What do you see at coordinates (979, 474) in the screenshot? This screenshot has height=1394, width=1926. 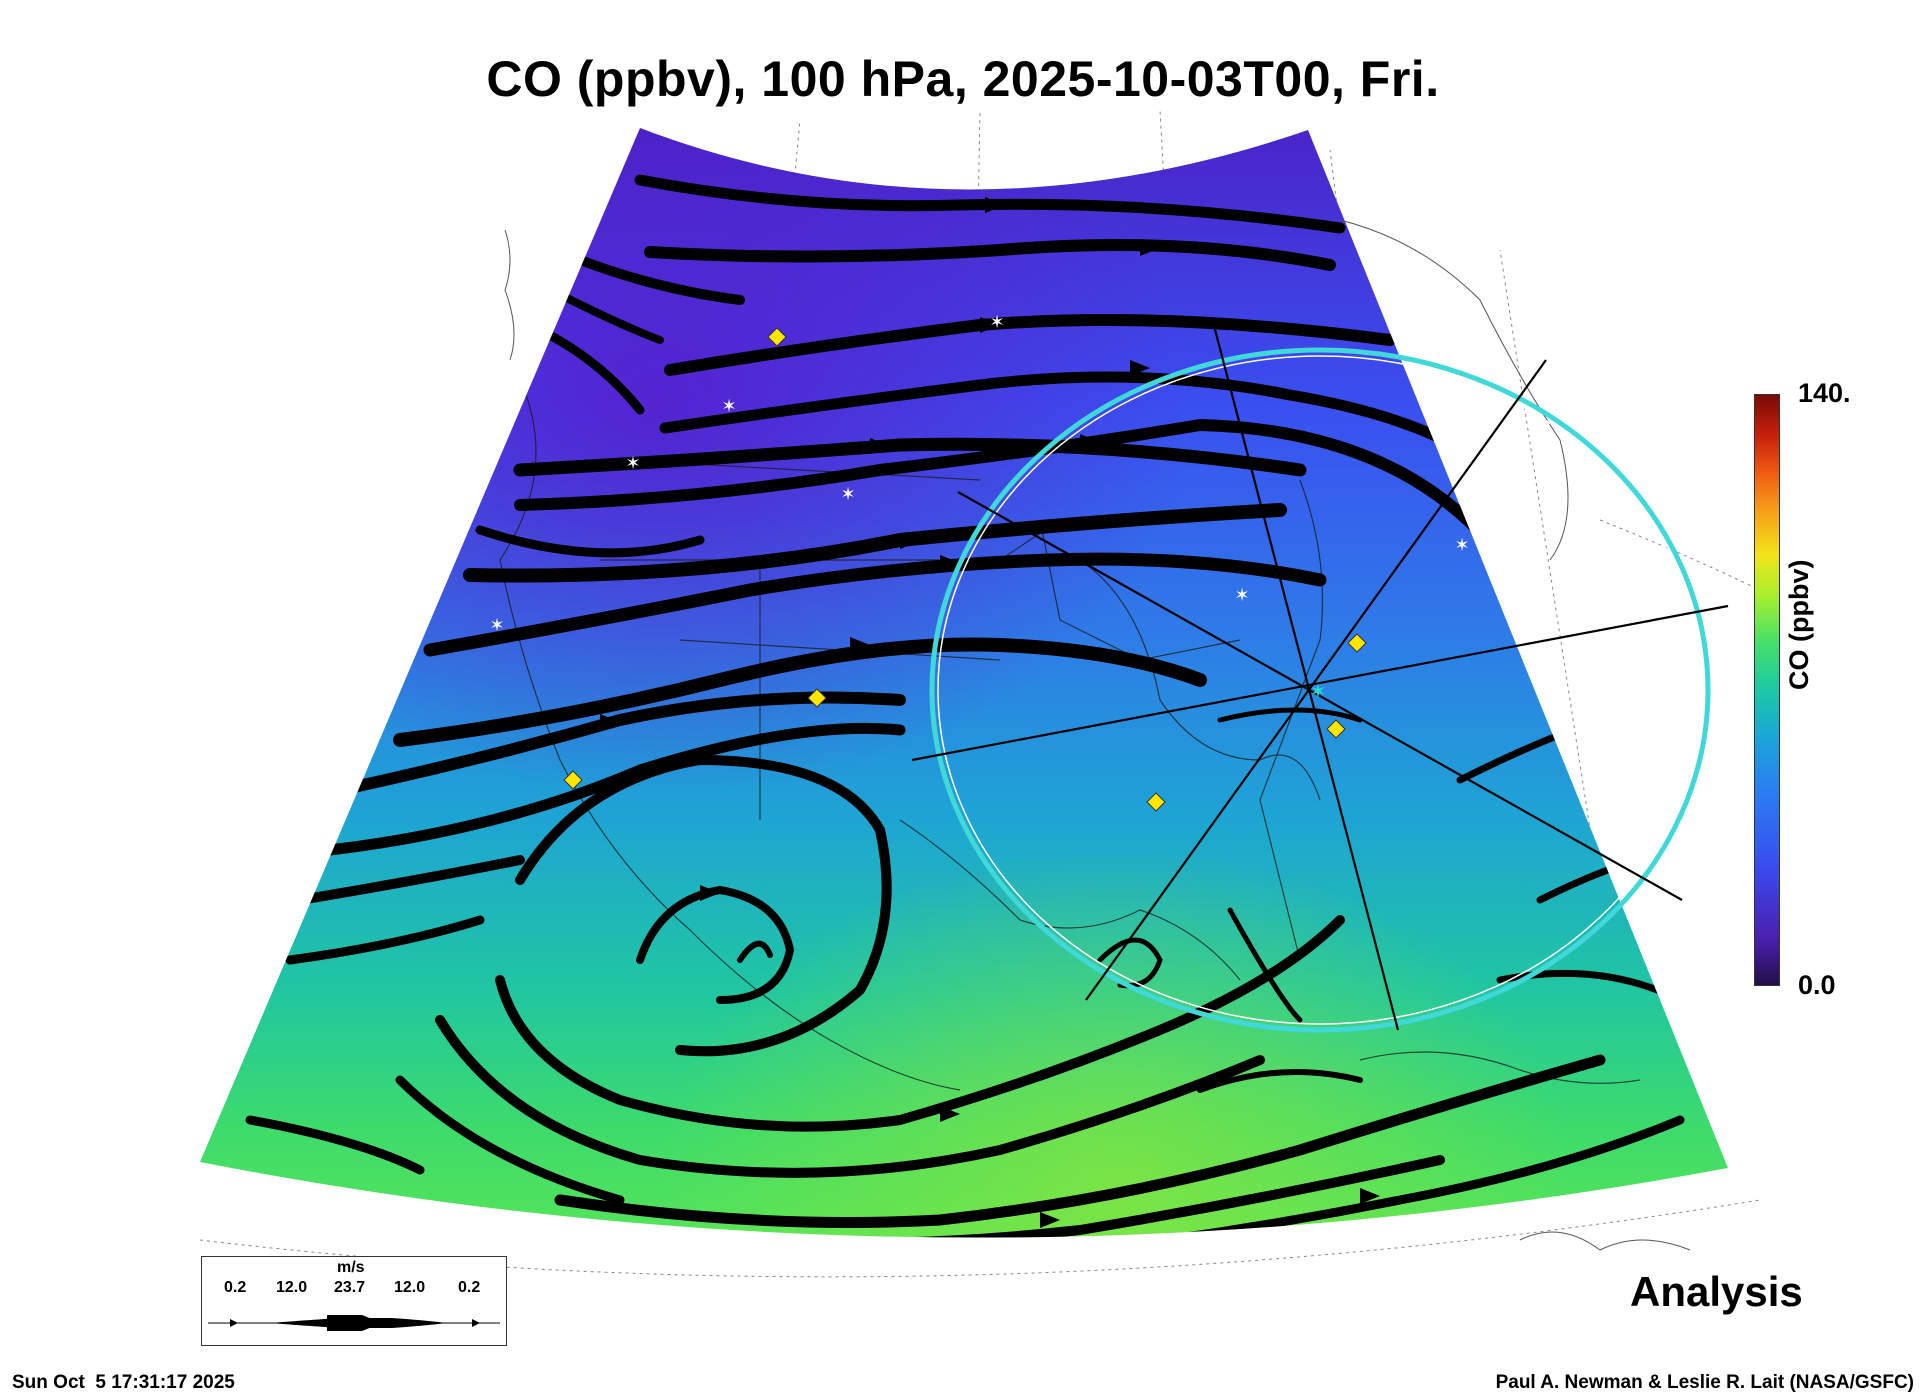 I see `star-markers: ✶ ✶ ✶ ✶ ✶ ✶ ✶` at bounding box center [979, 474].